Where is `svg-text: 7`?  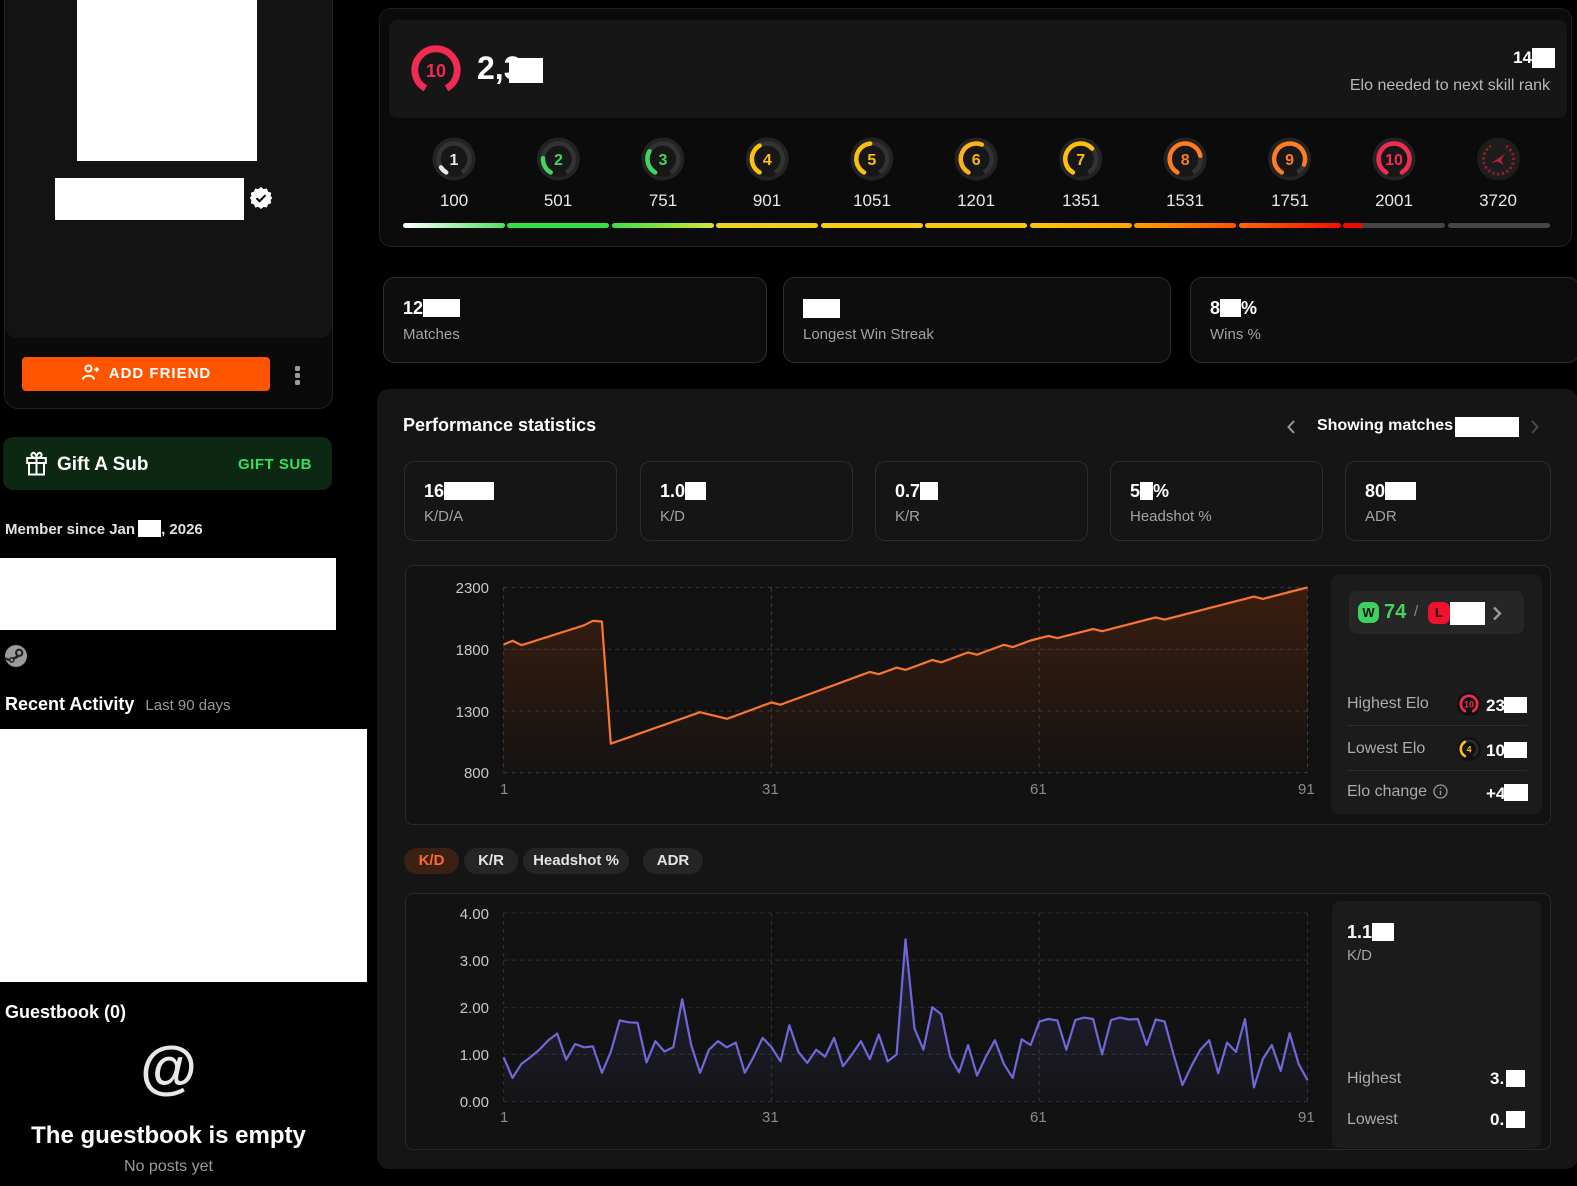
svg-text: 7 is located at coordinates (1080, 160).